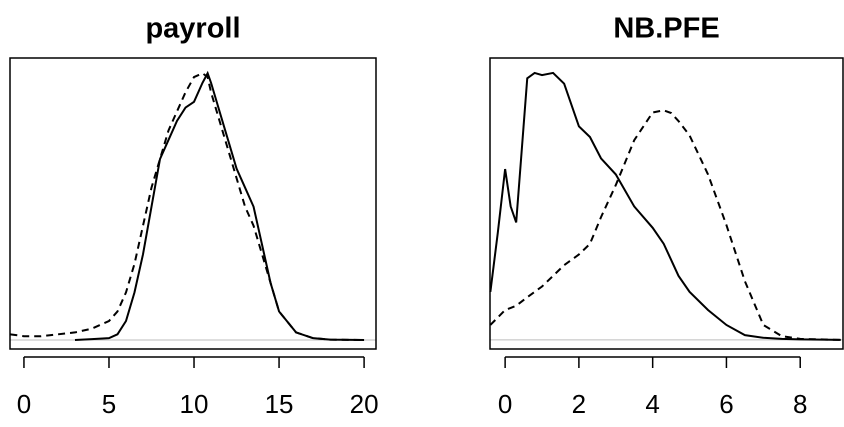 This screenshot has width=844, height=427. Describe the element at coordinates (652, 404) in the screenshot. I see `x-tick-label: 4` at that location.